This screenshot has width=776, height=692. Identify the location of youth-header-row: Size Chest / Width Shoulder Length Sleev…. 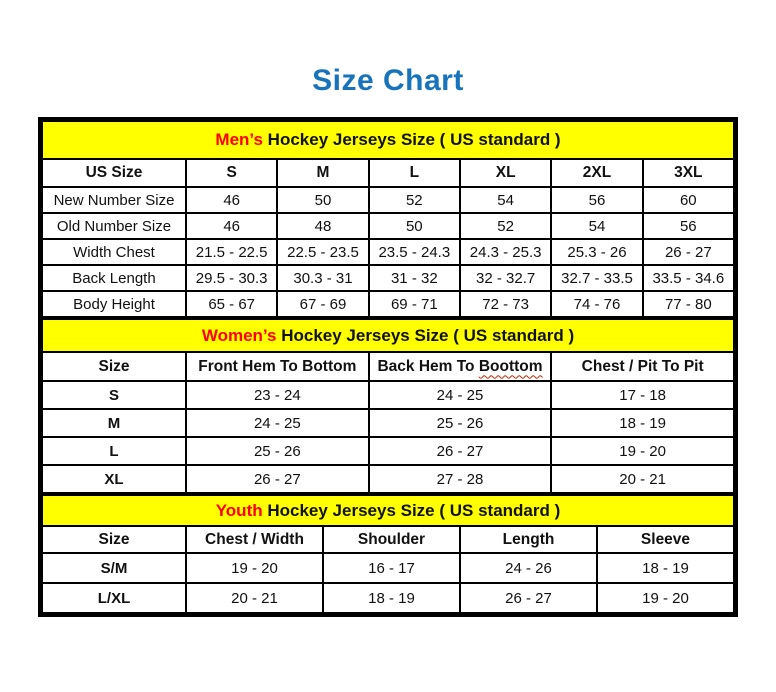
(388, 539).